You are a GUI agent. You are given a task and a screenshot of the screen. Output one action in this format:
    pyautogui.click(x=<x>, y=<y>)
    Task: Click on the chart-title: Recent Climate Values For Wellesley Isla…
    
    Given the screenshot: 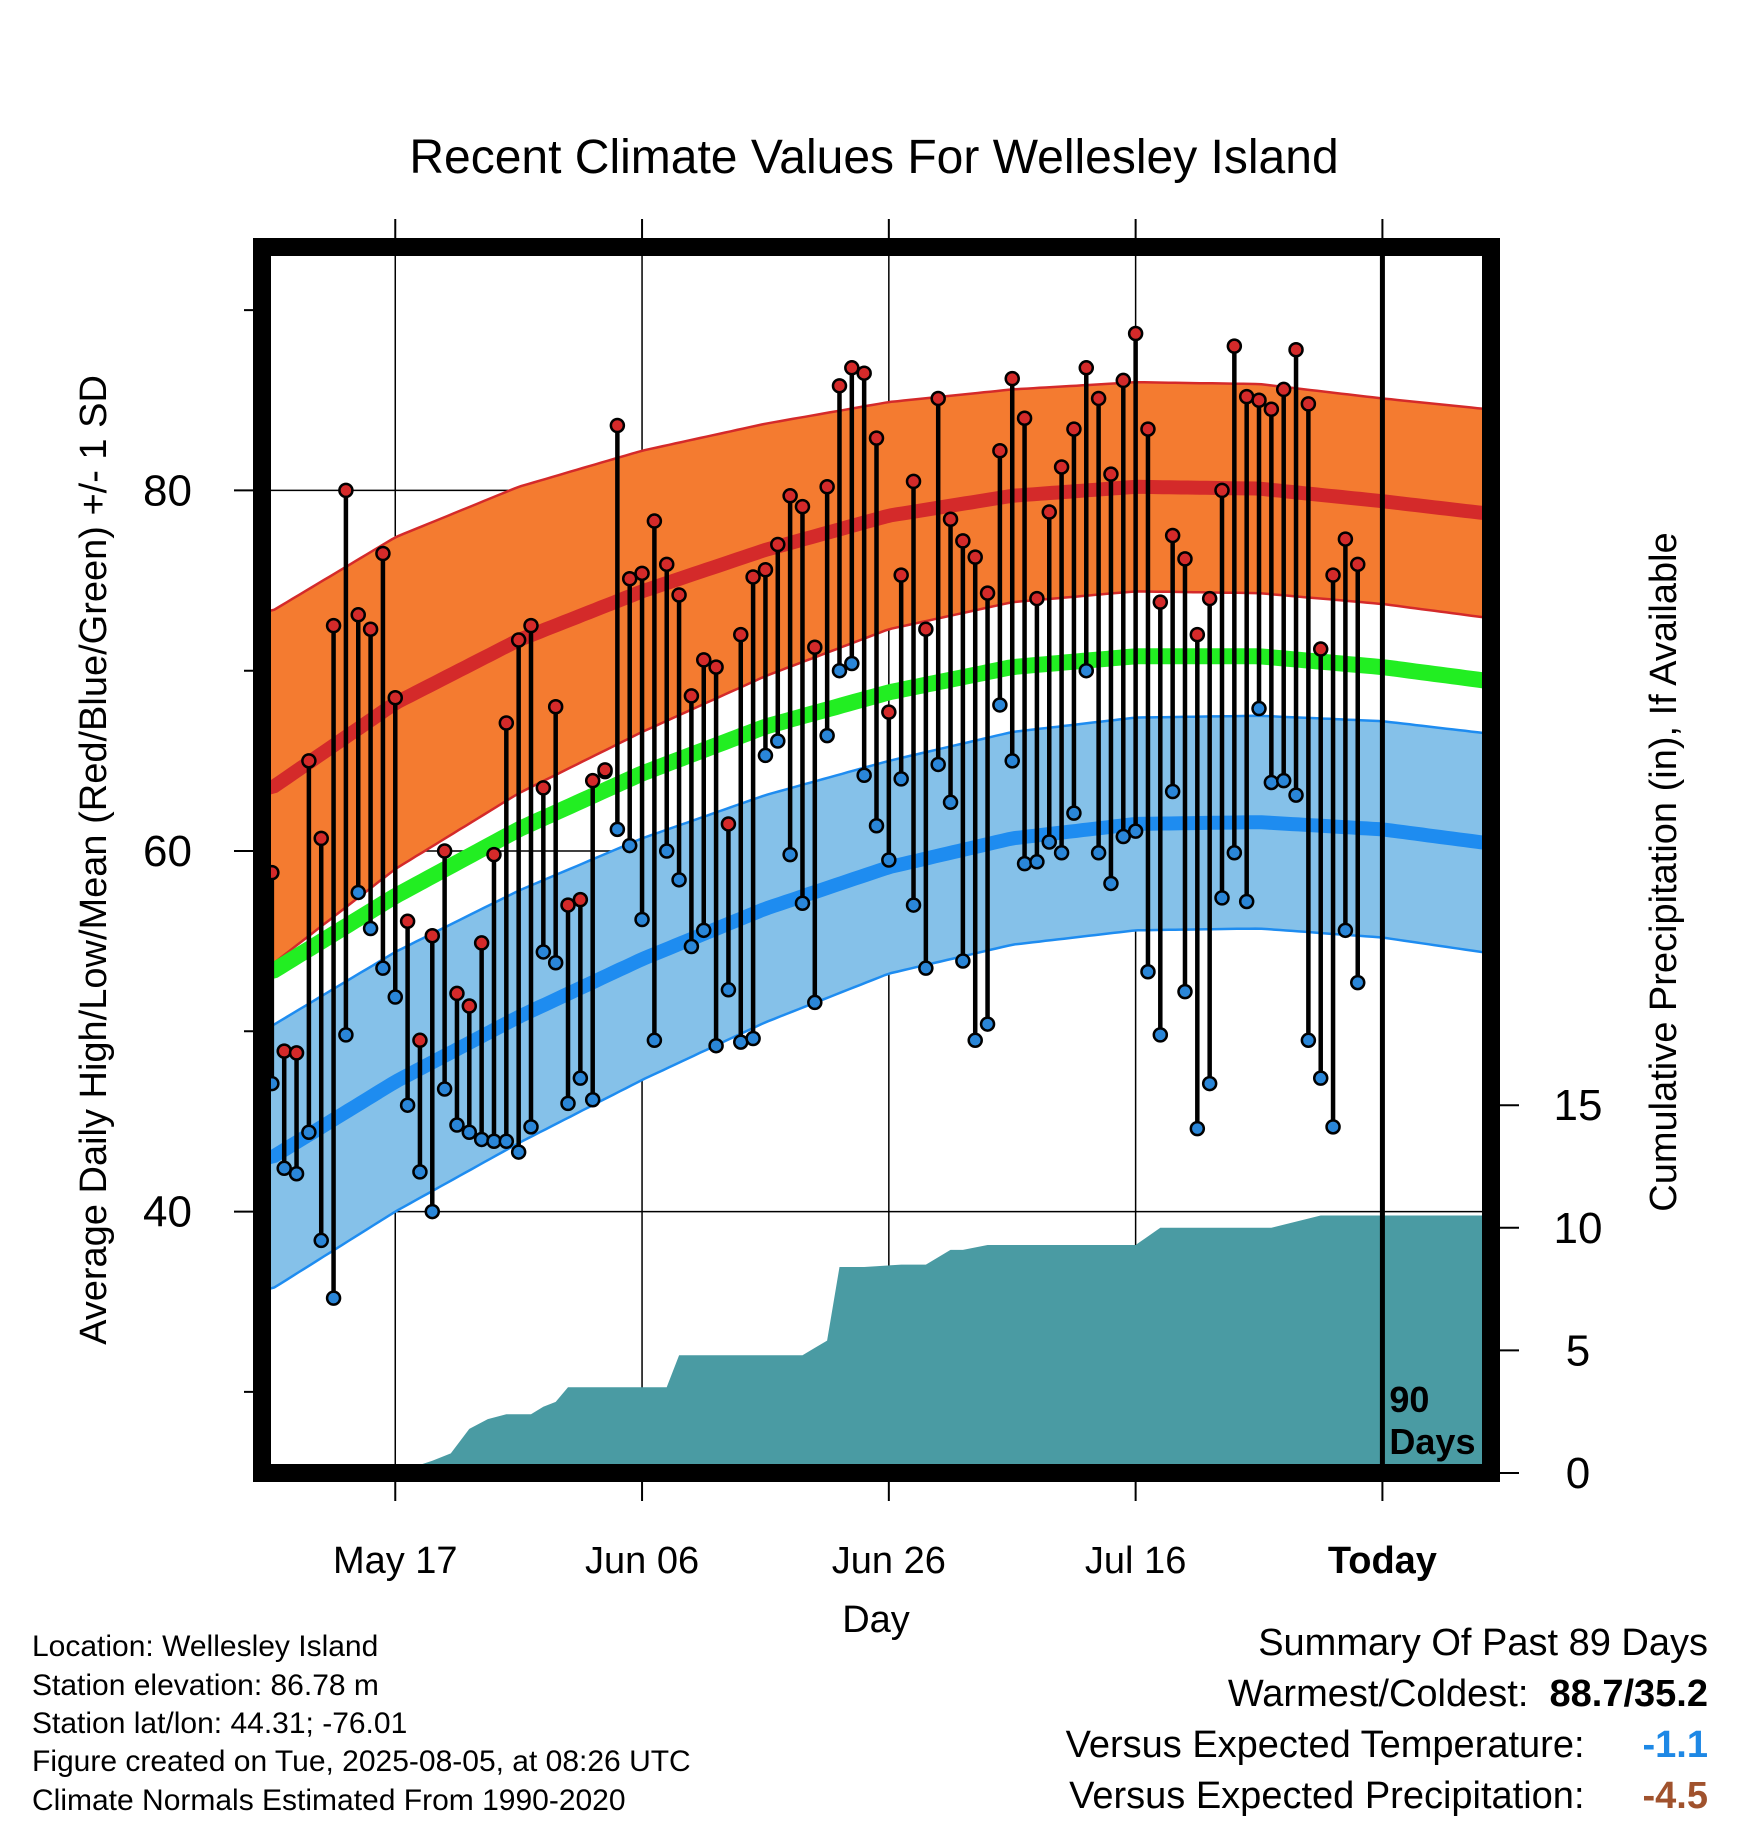 What is the action you would take?
    pyautogui.click(x=873, y=157)
    